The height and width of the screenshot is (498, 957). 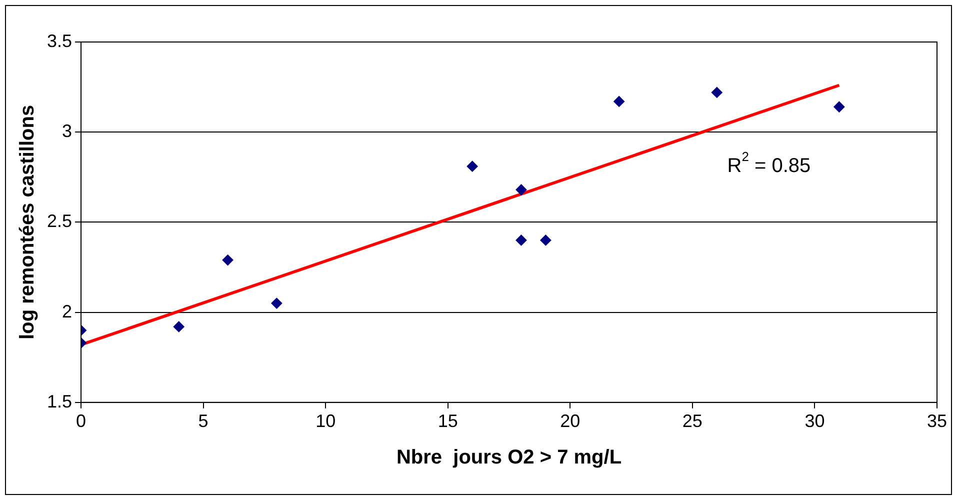 What do you see at coordinates (937, 421) in the screenshot?
I see `x-tick-label: 35` at bounding box center [937, 421].